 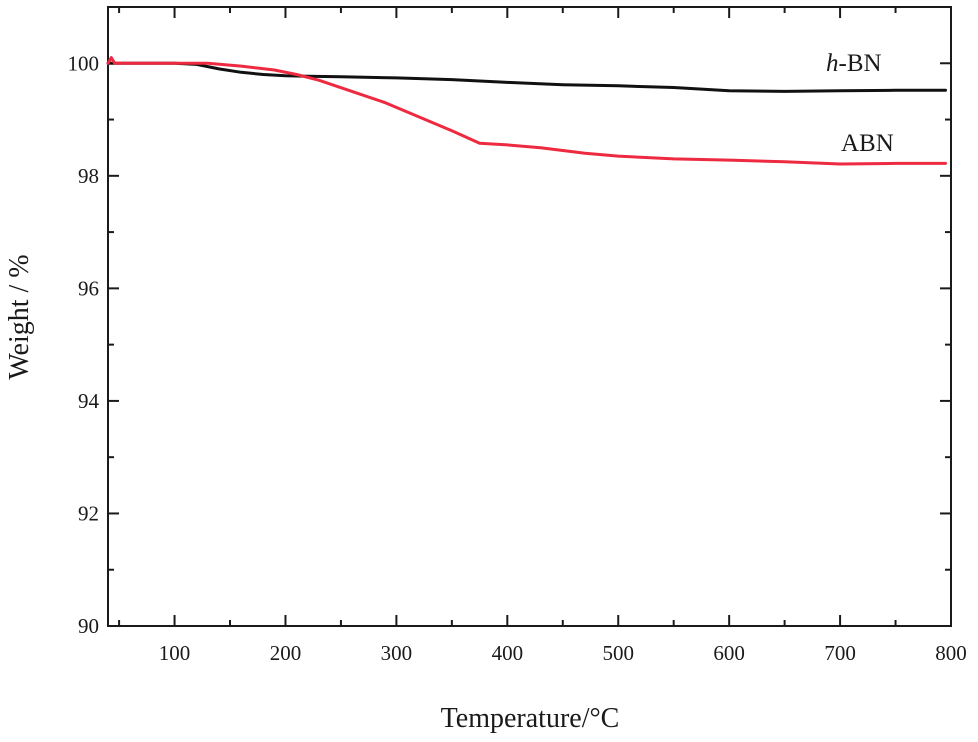 What do you see at coordinates (729, 653) in the screenshot?
I see `x-tick-label: 600` at bounding box center [729, 653].